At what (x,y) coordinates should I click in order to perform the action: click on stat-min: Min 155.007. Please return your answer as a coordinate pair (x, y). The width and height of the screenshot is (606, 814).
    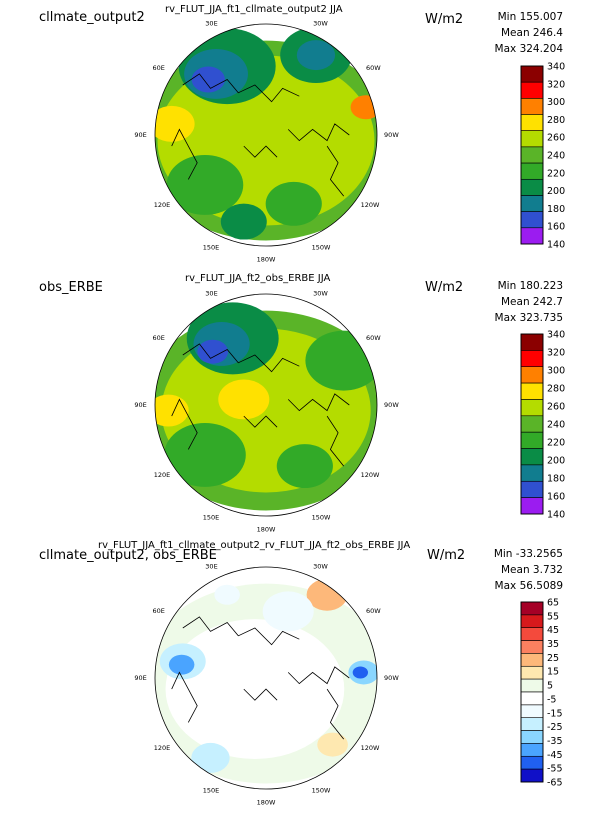
    Looking at the image, I should click on (530, 17).